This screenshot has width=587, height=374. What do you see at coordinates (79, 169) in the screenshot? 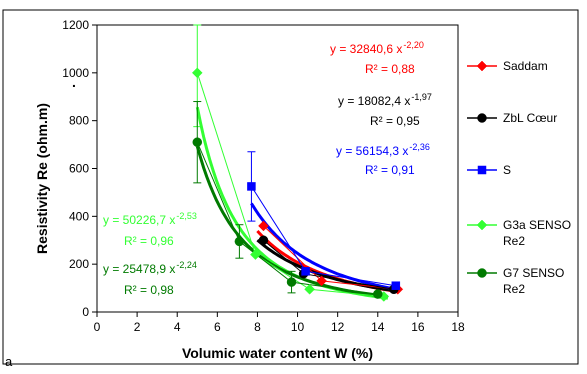
I see `y-tick-label: 600` at bounding box center [79, 169].